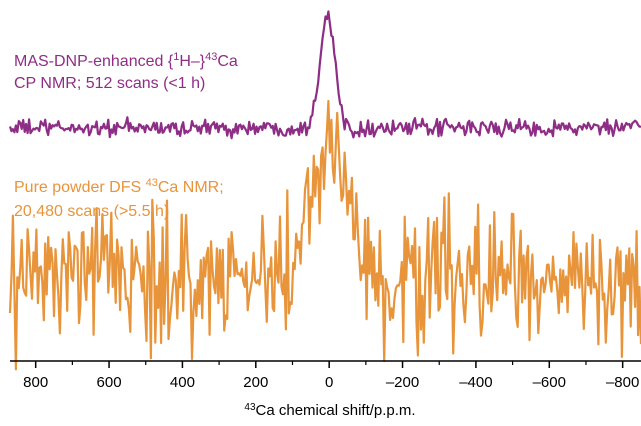  I want to click on x-tick-label: 200, so click(255, 382).